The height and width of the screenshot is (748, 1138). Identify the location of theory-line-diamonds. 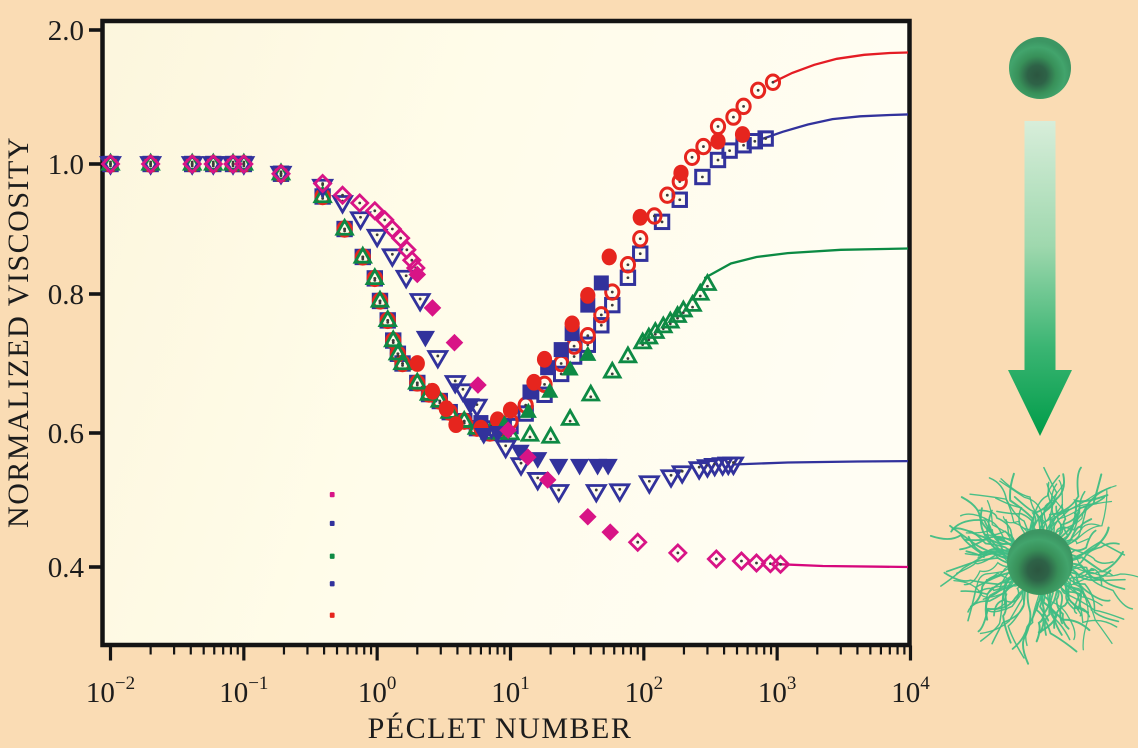
(844, 566).